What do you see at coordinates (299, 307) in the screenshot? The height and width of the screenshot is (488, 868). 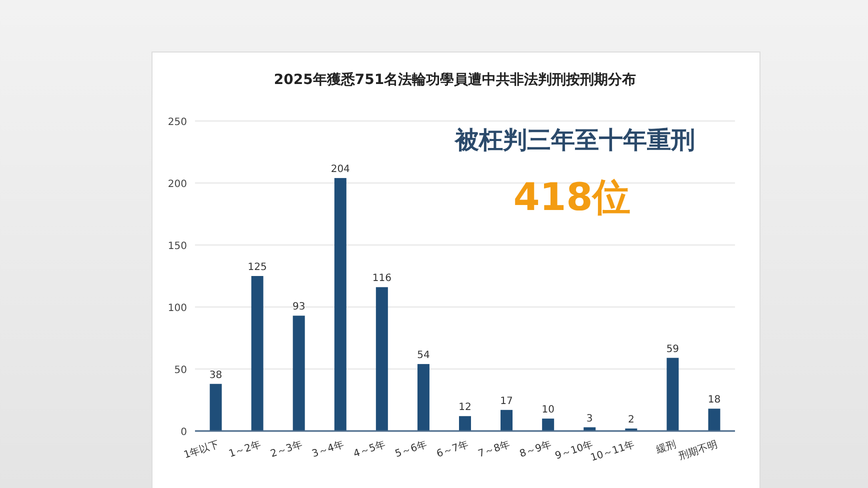 I see `data-label: 93` at bounding box center [299, 307].